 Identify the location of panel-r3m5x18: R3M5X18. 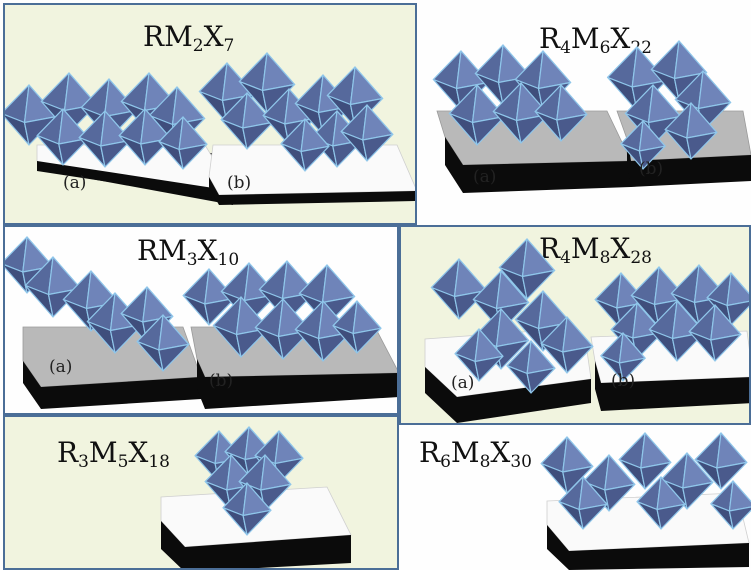
(201, 492).